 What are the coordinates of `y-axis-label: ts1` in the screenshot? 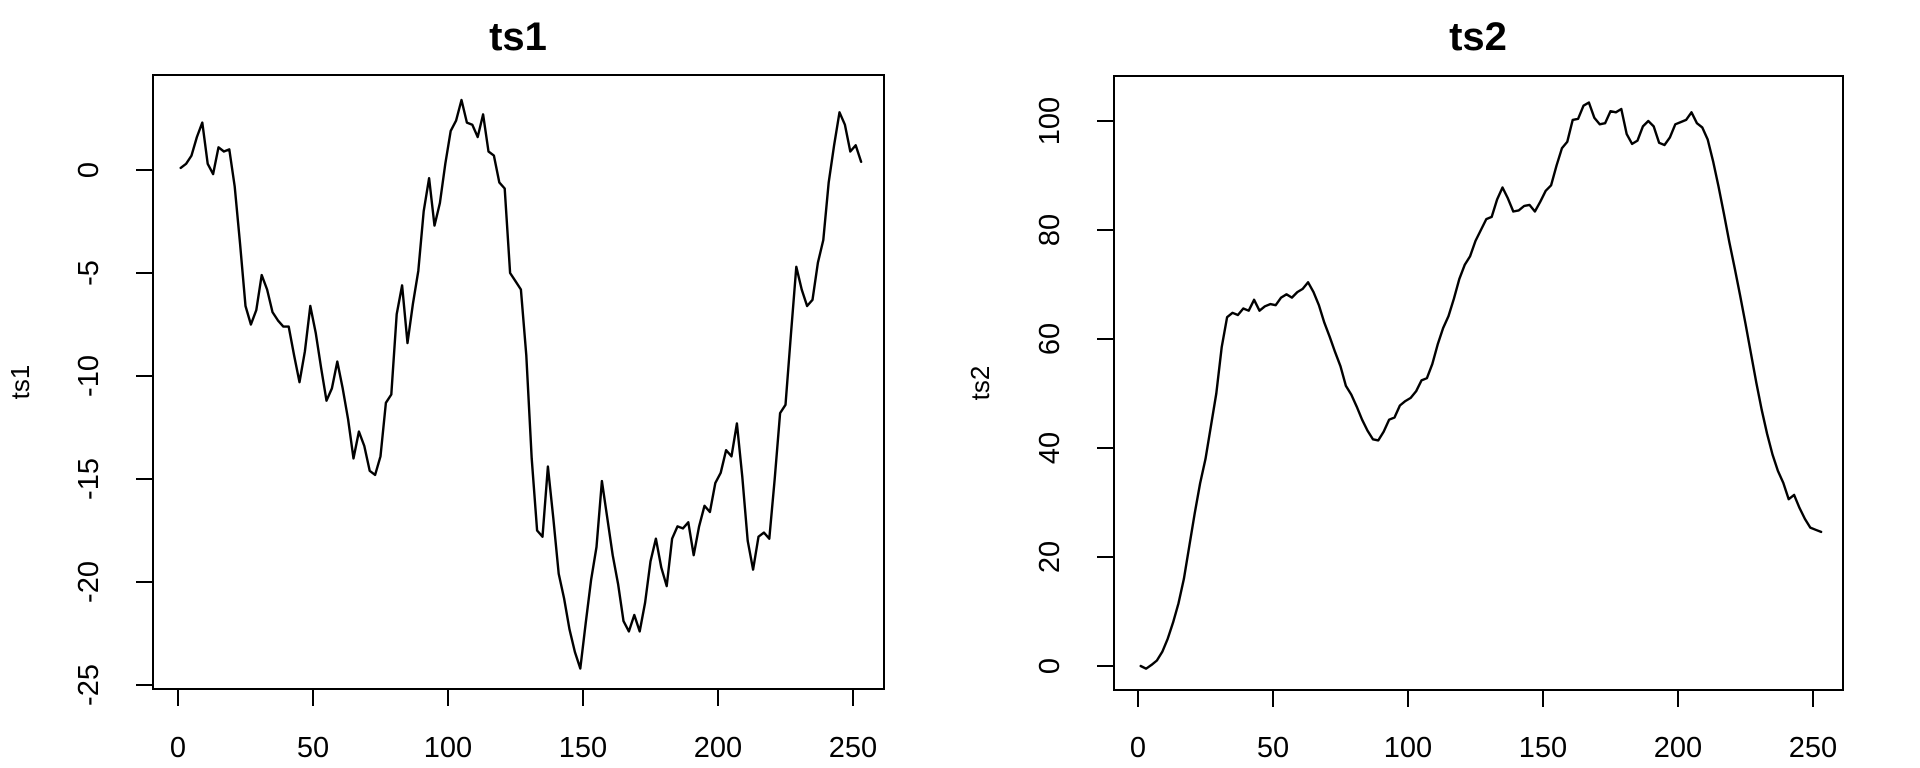 It's located at (20, 382).